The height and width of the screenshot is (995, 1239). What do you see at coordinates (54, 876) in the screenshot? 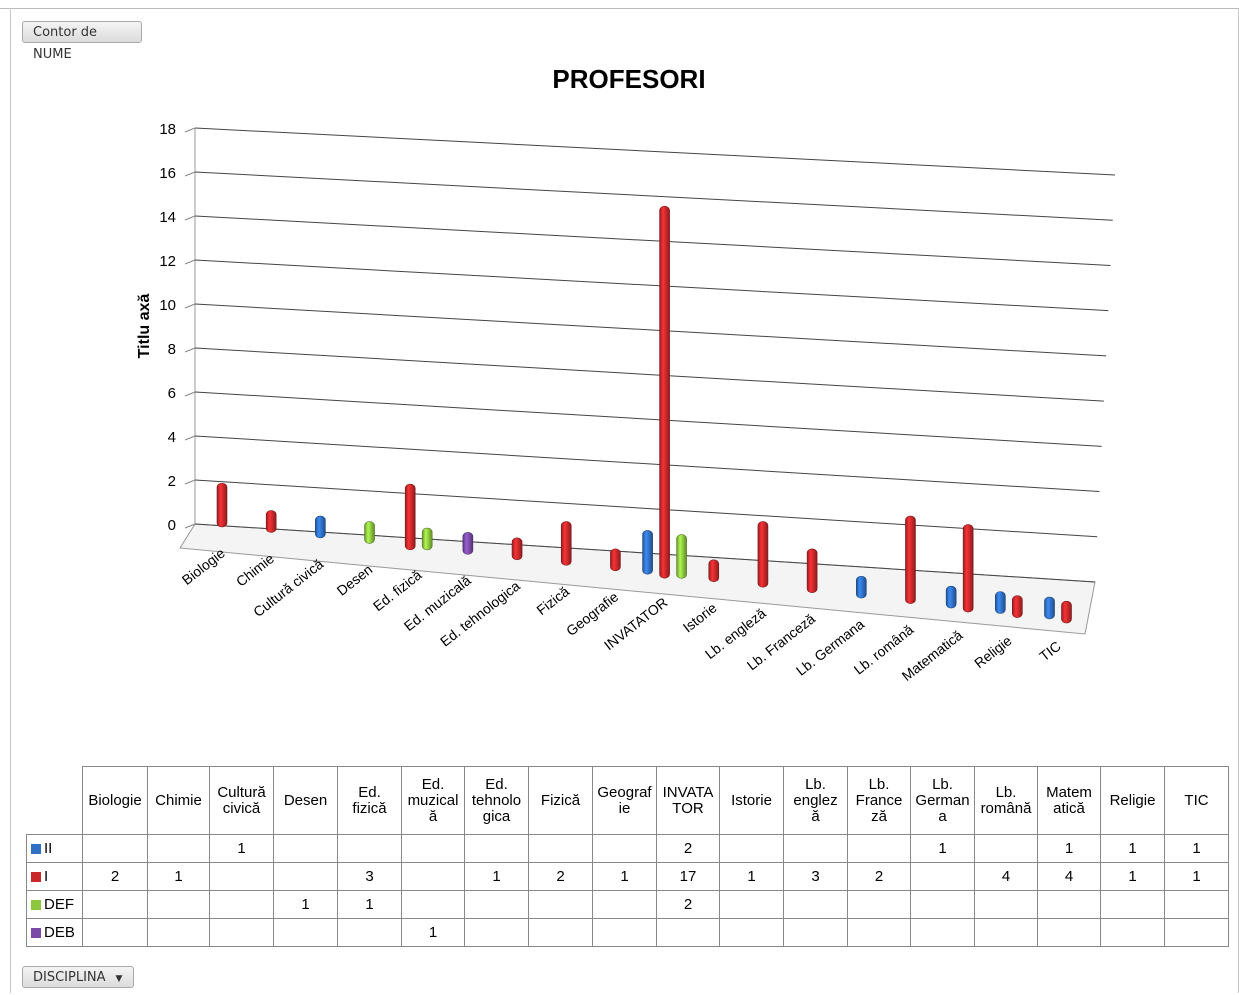
I see `legend-key: I` at bounding box center [54, 876].